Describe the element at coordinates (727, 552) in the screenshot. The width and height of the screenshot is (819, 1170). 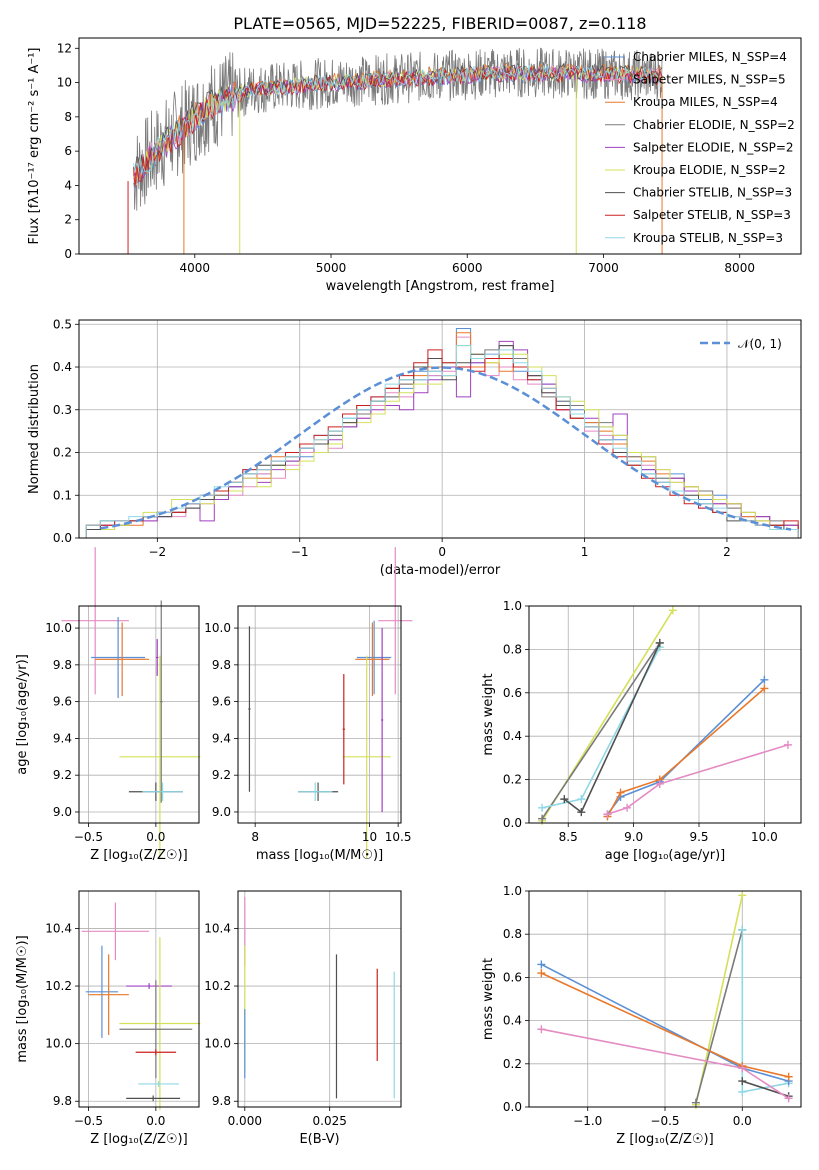
I see `x-tick-label: 2` at that location.